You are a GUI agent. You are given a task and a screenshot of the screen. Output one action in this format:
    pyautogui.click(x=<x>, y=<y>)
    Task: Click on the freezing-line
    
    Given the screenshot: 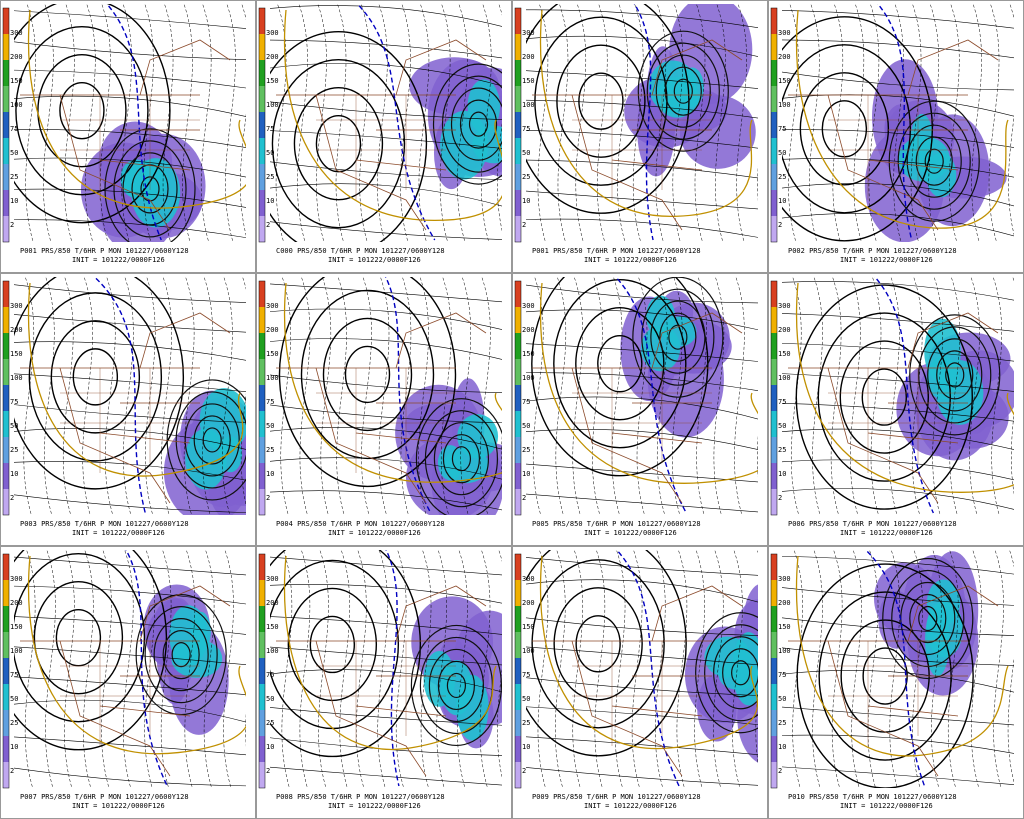 What is the action you would take?
    pyautogui.click(x=650, y=395)
    